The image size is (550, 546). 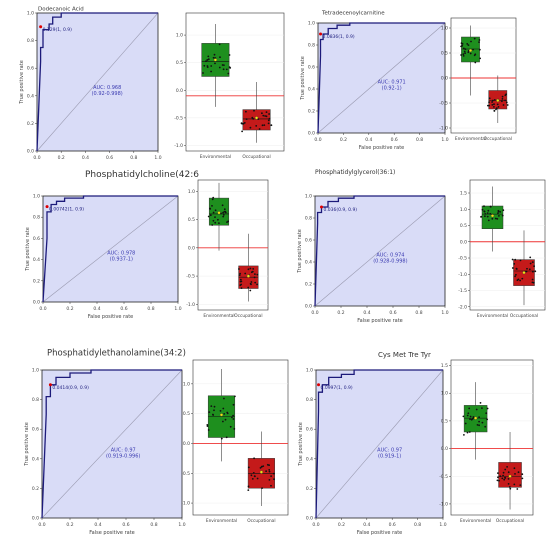 I want to click on y-tick-label: 1.0, so click(x=179, y=36).